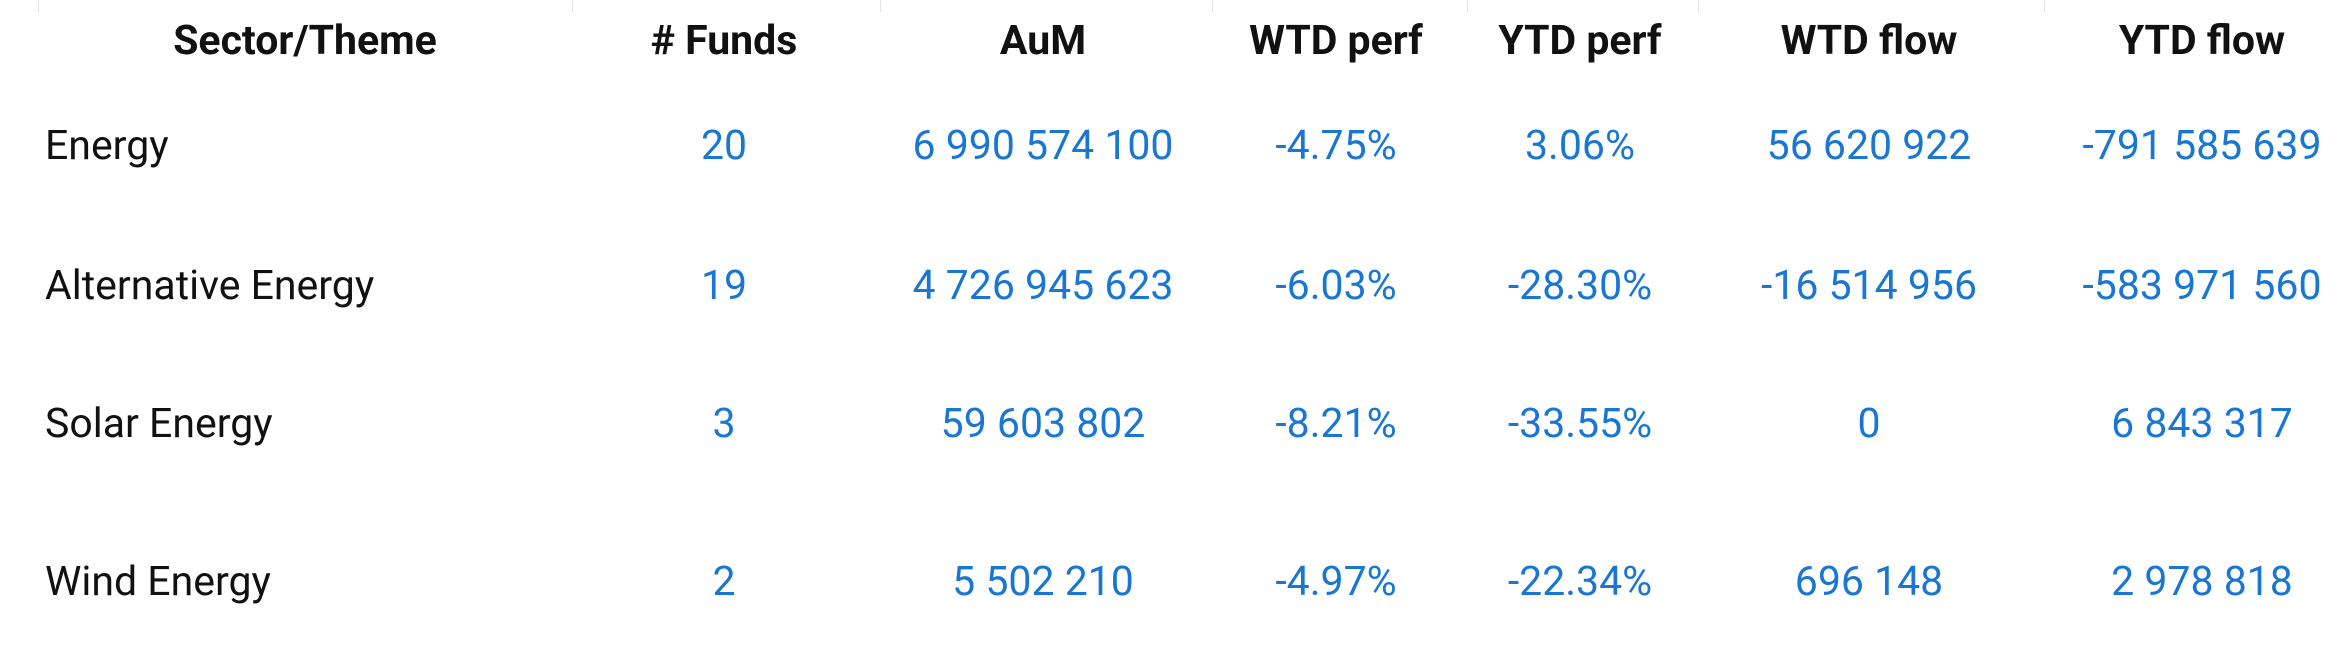 This screenshot has height=662, width=2348. I want to click on numeric-cell: -4.75%, so click(1336, 146).